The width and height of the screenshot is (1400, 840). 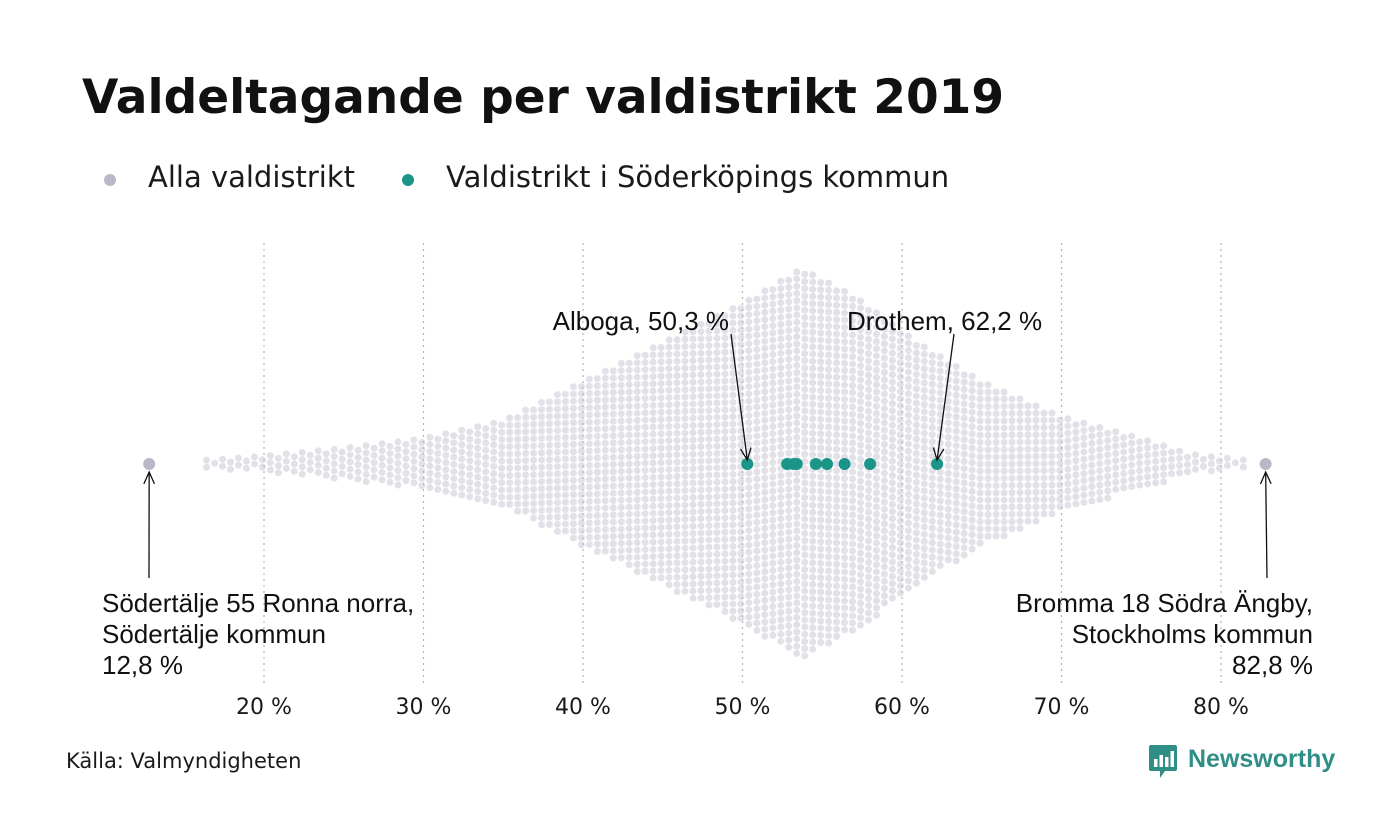 I want to click on legend-dot-local, so click(x=408, y=180).